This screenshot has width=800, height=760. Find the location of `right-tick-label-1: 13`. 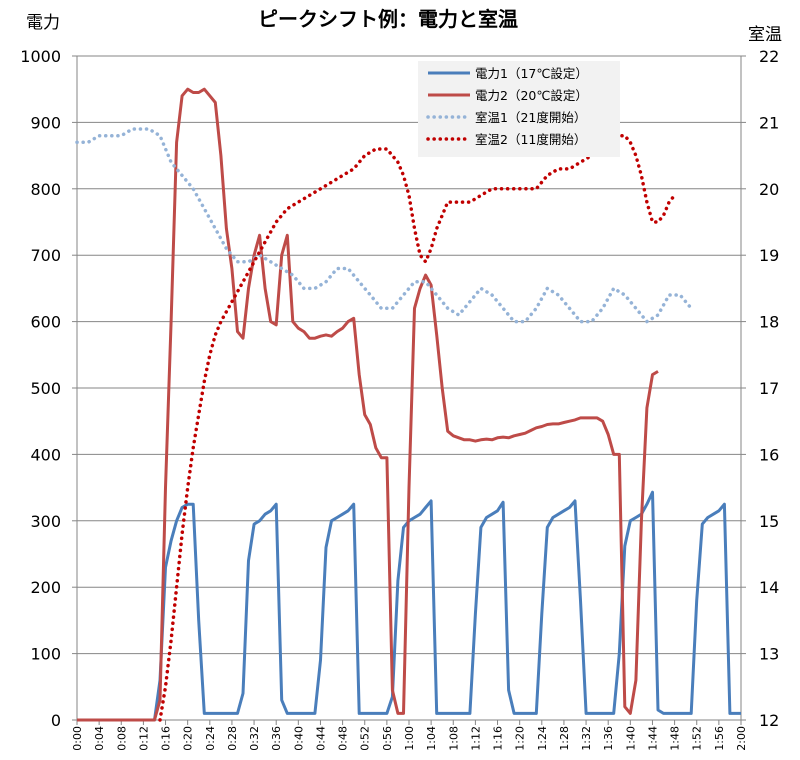

right-tick-label-1: 13 is located at coordinates (769, 654).